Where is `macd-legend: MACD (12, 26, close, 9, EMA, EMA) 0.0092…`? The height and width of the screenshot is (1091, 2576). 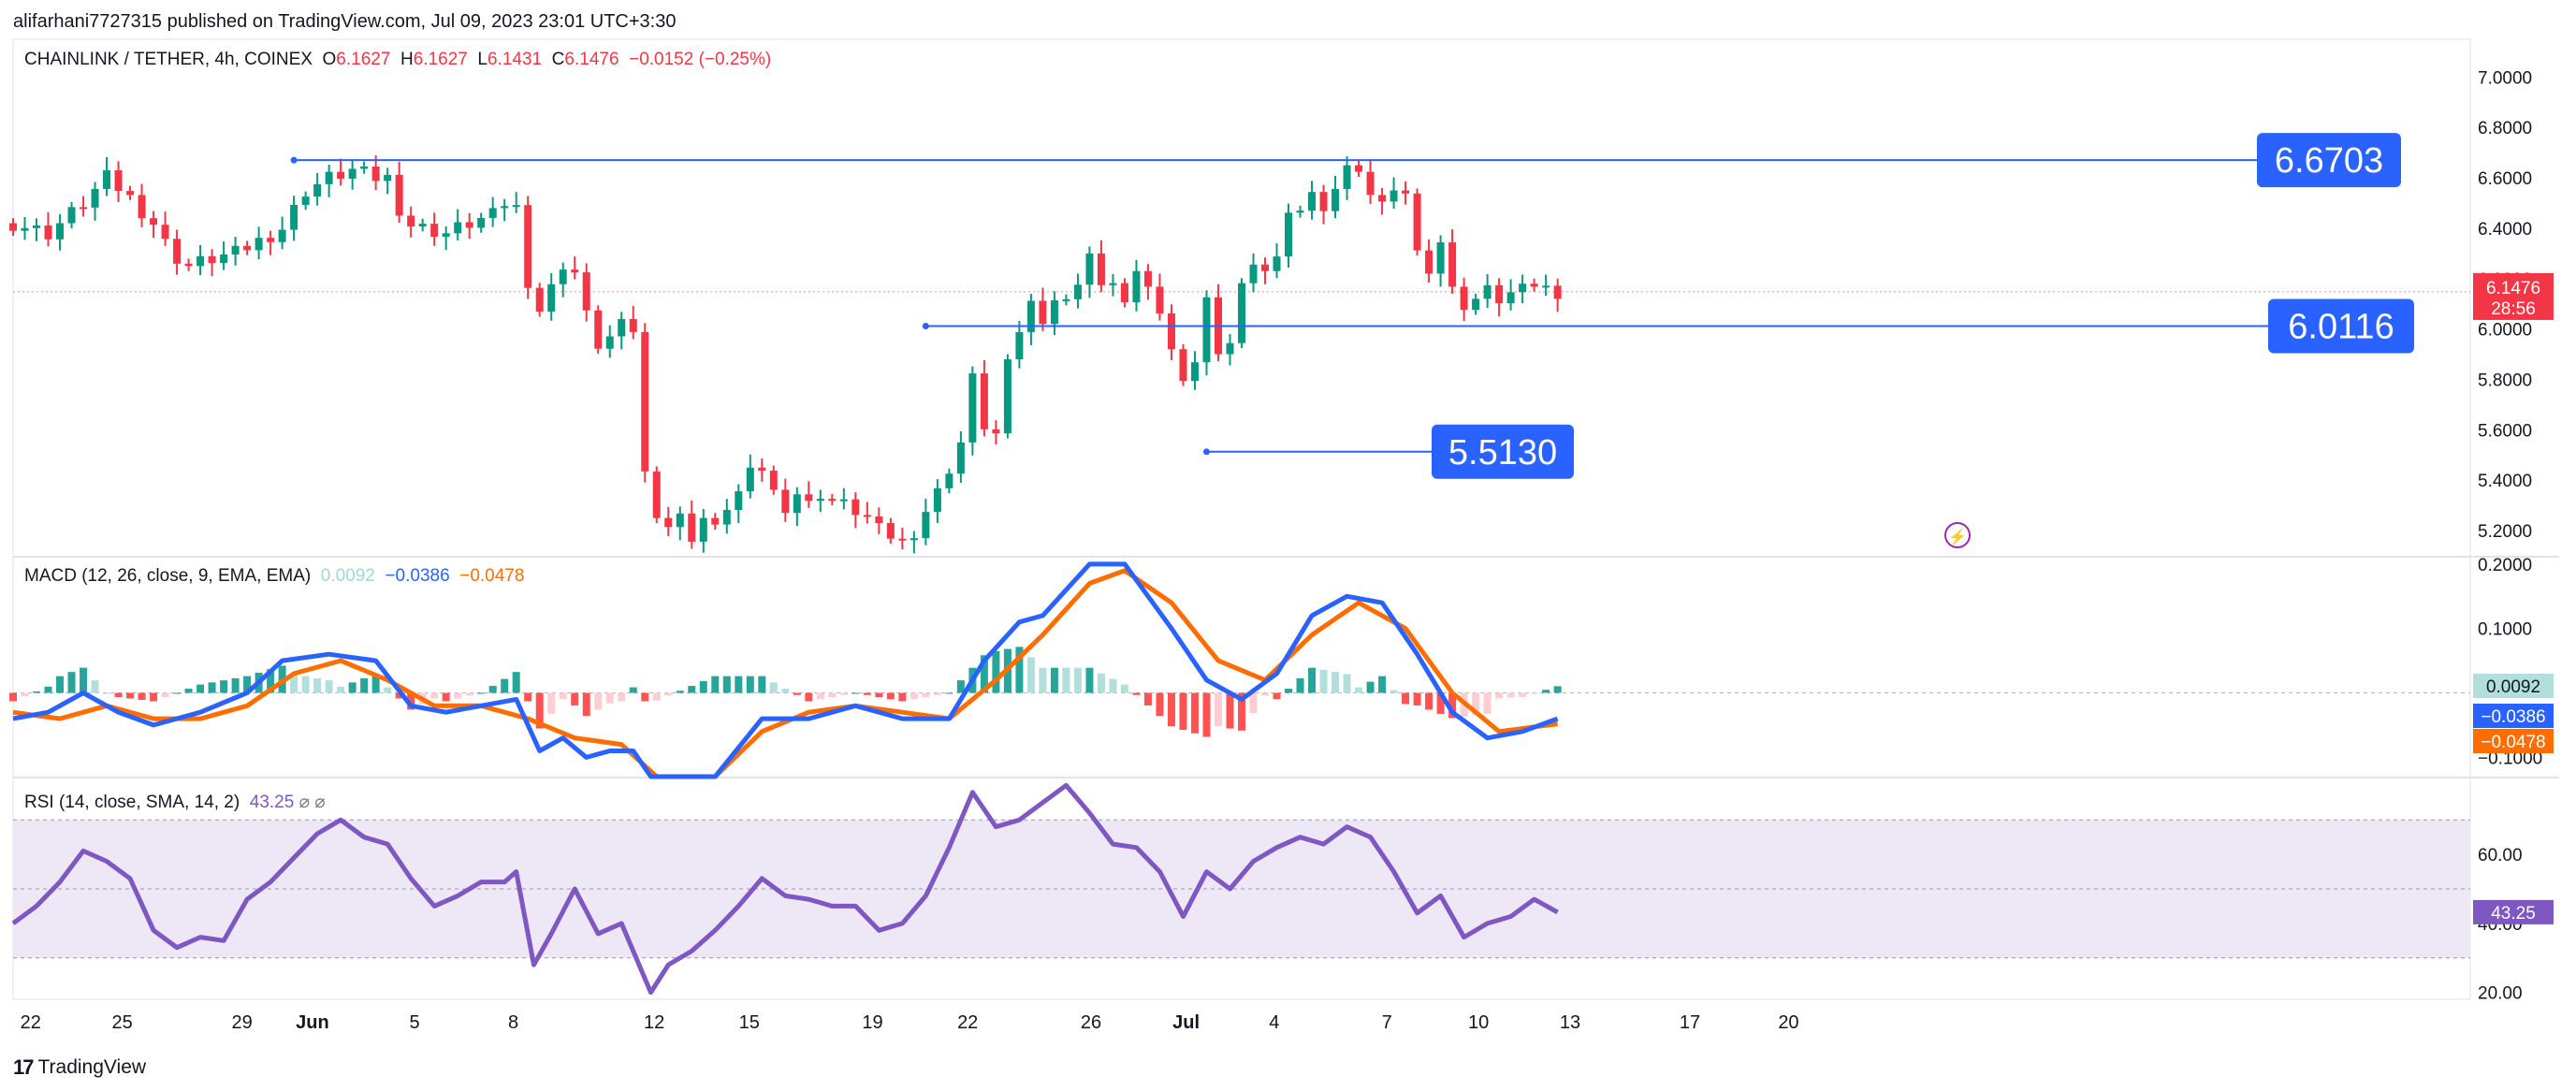 macd-legend: MACD (12, 26, close, 9, EMA, EMA) 0.0092… is located at coordinates (274, 576).